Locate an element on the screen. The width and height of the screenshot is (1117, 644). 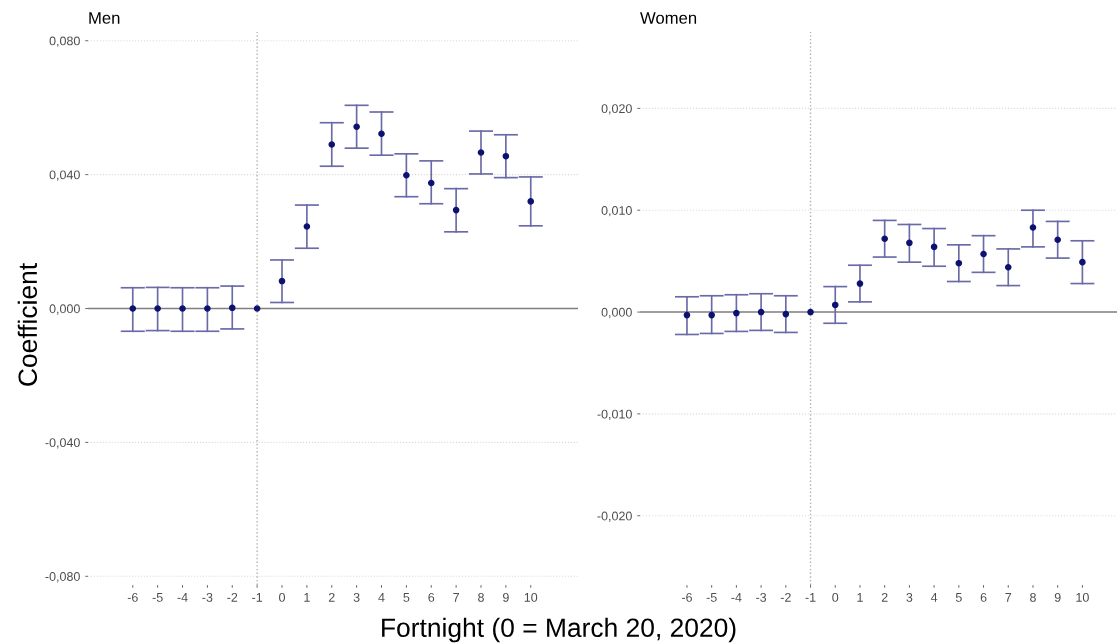
chart-title: Women is located at coordinates (668, 18).